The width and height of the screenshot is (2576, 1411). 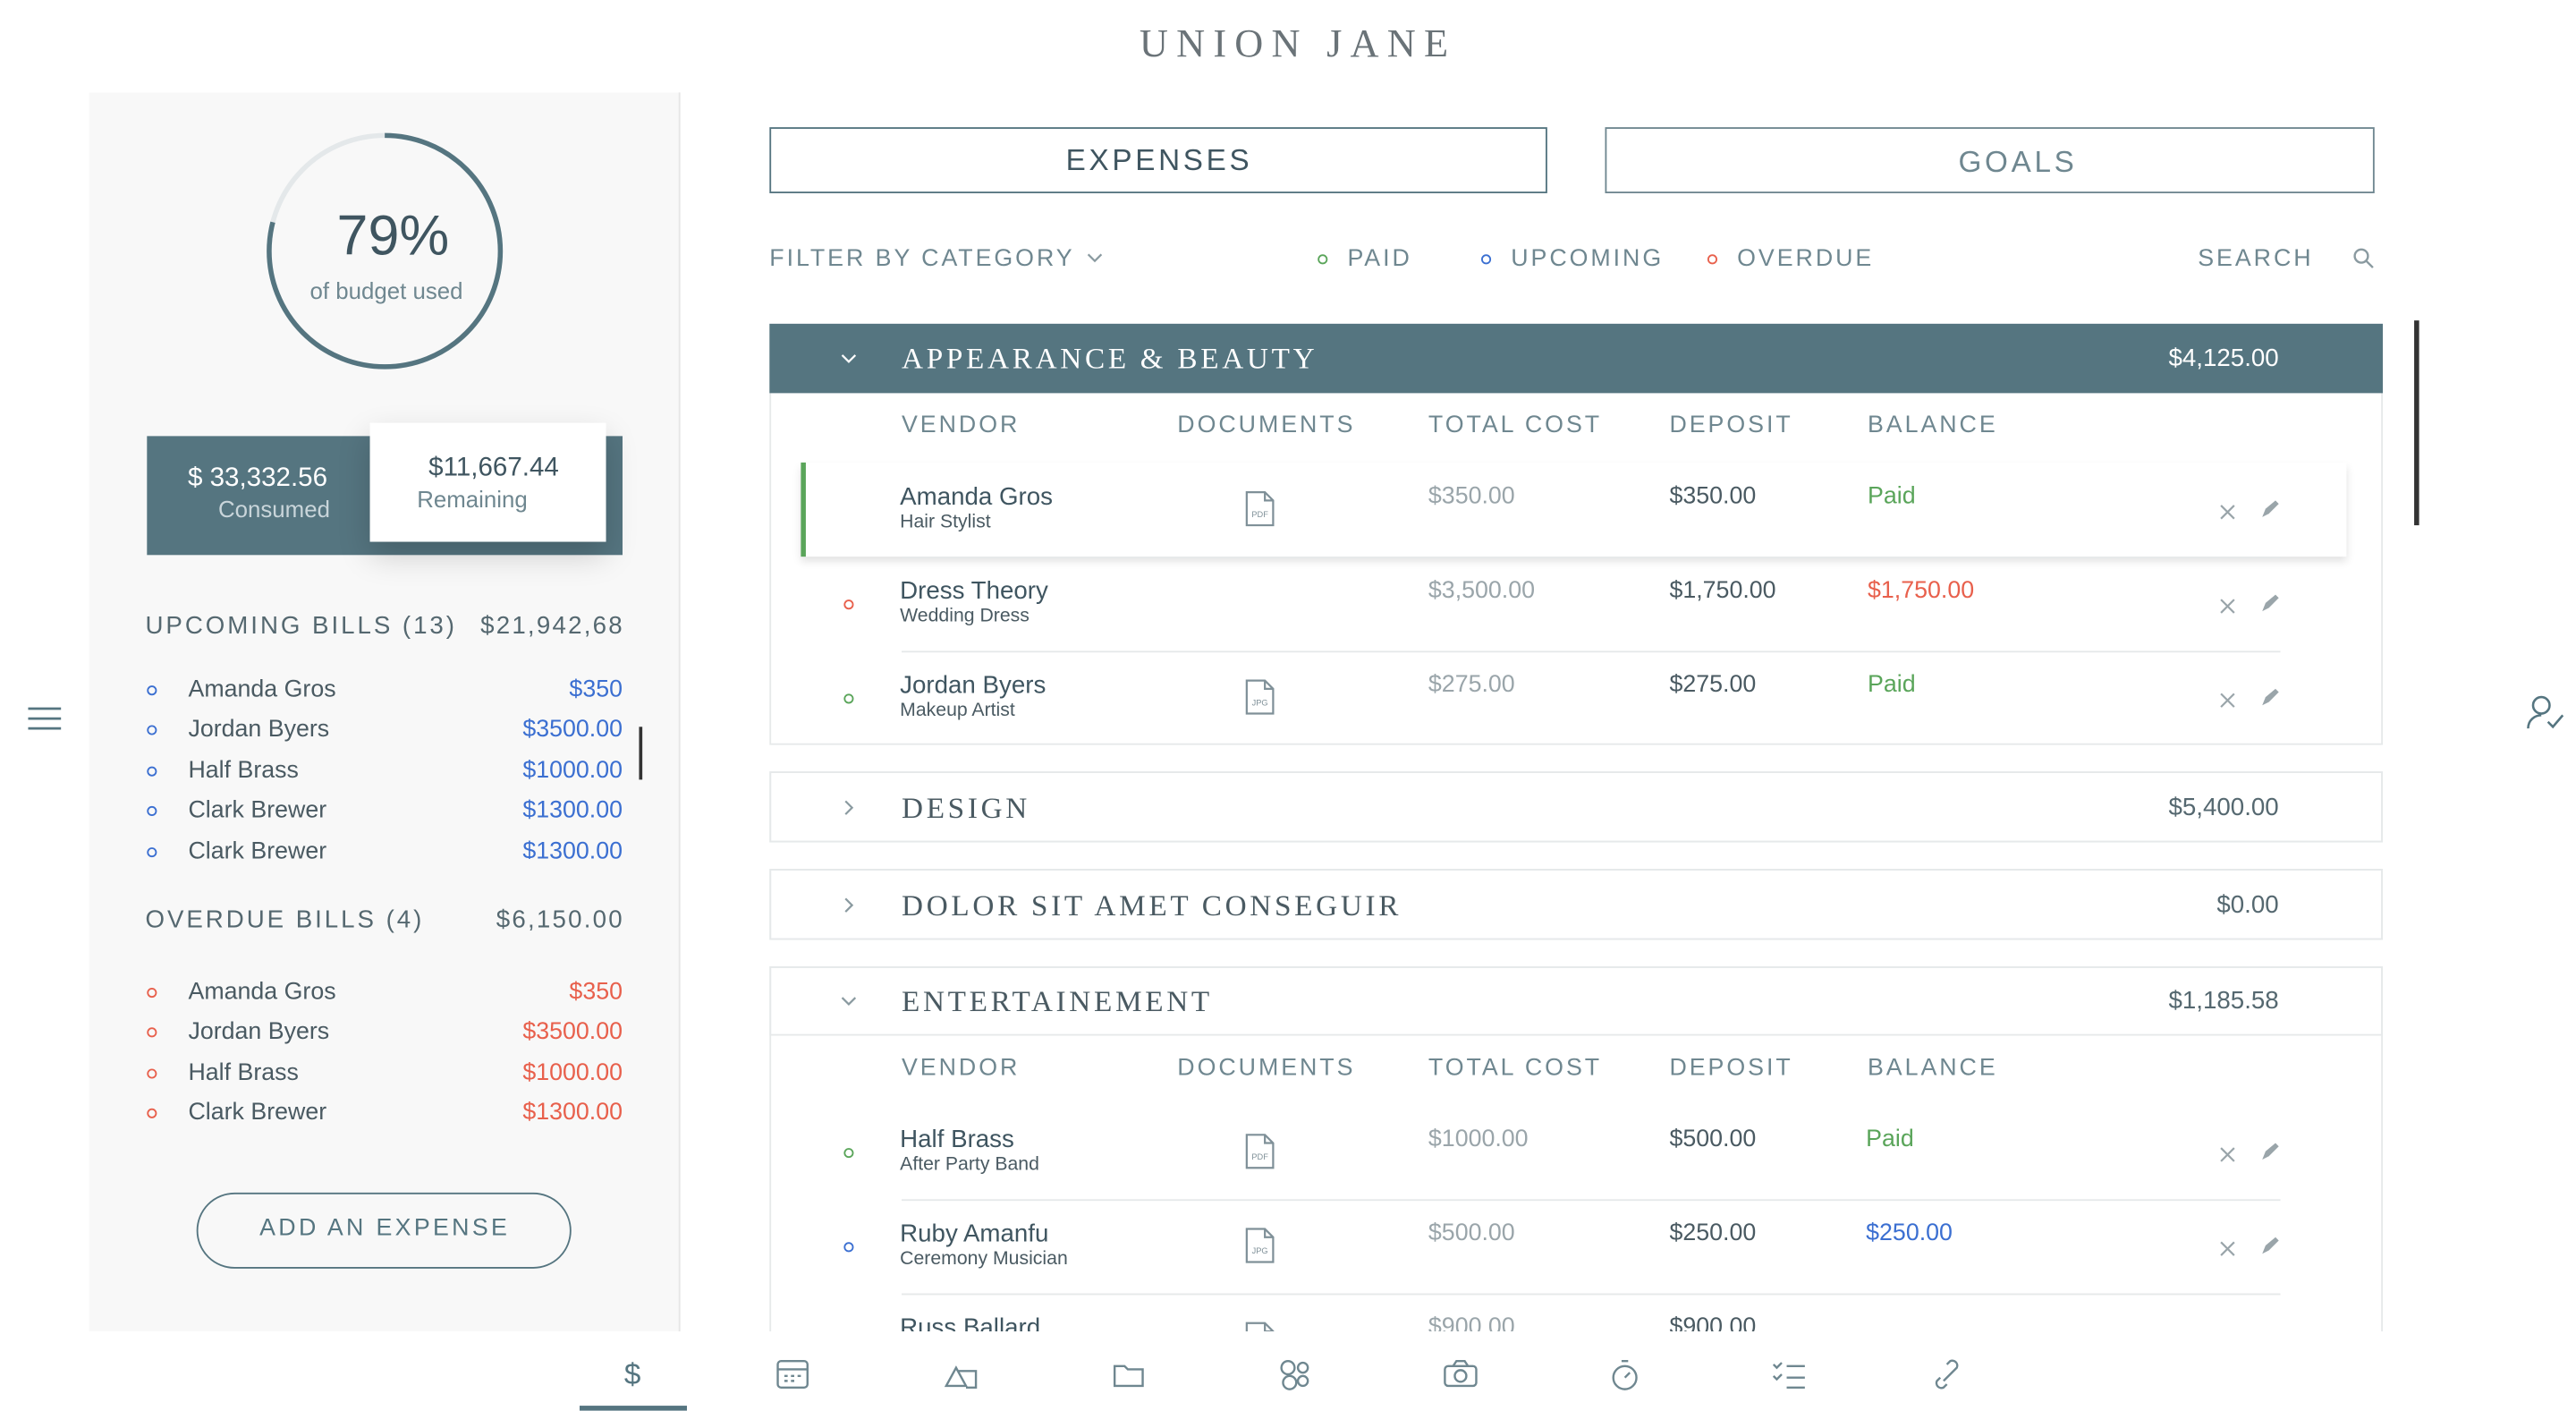 I want to click on folder-icon, so click(x=1128, y=1376).